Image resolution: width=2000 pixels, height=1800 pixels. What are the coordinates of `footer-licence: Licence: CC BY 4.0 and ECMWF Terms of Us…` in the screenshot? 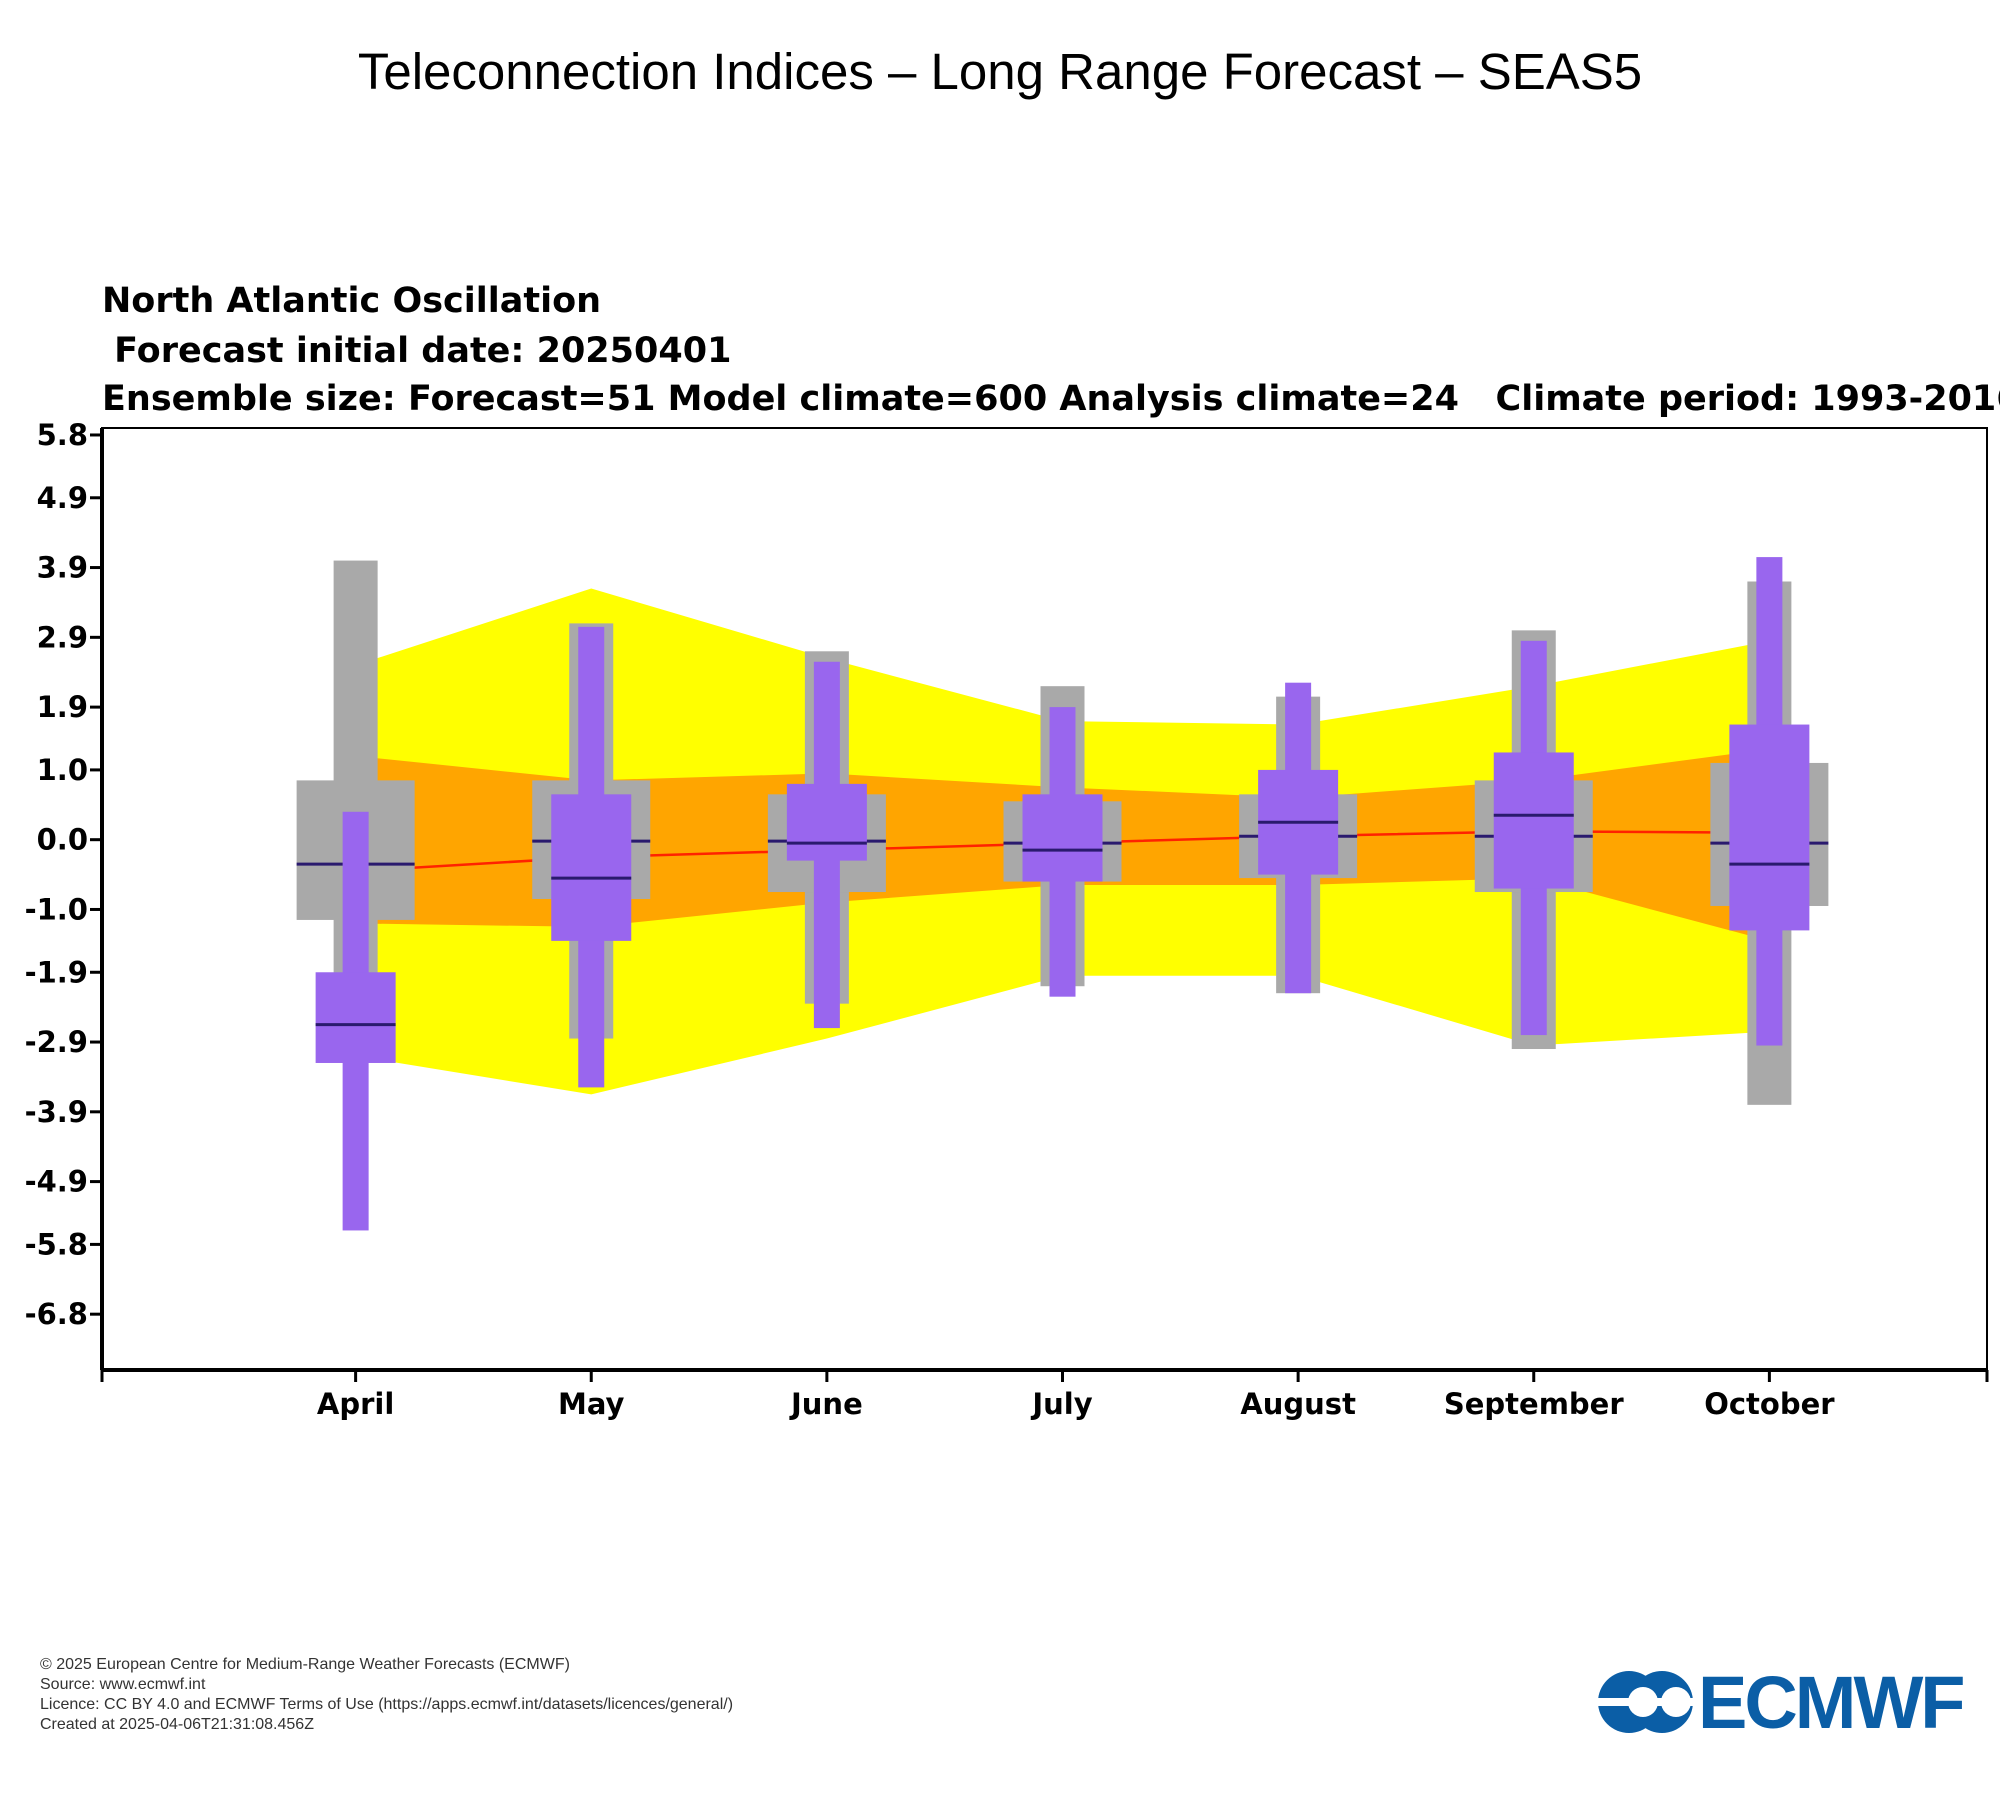 It's located at (387, 1704).